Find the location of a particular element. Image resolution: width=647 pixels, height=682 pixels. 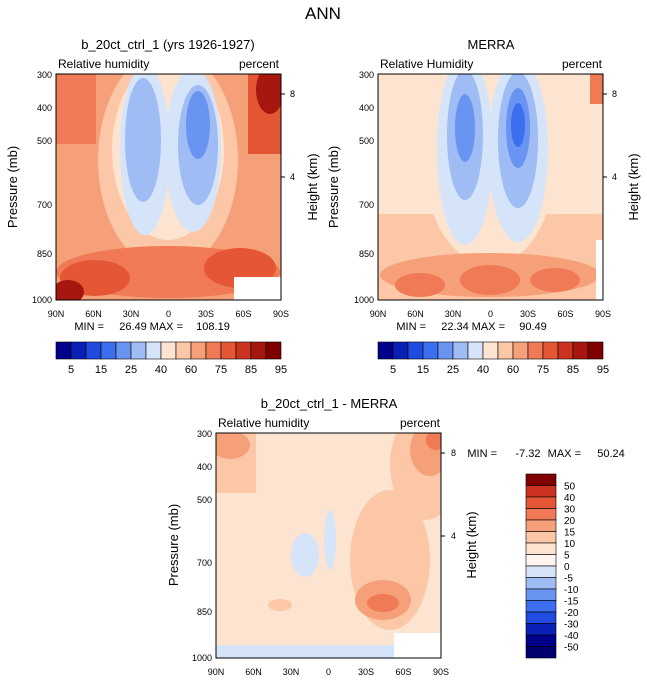

y-tick-label: 1000 is located at coordinates (42, 300).